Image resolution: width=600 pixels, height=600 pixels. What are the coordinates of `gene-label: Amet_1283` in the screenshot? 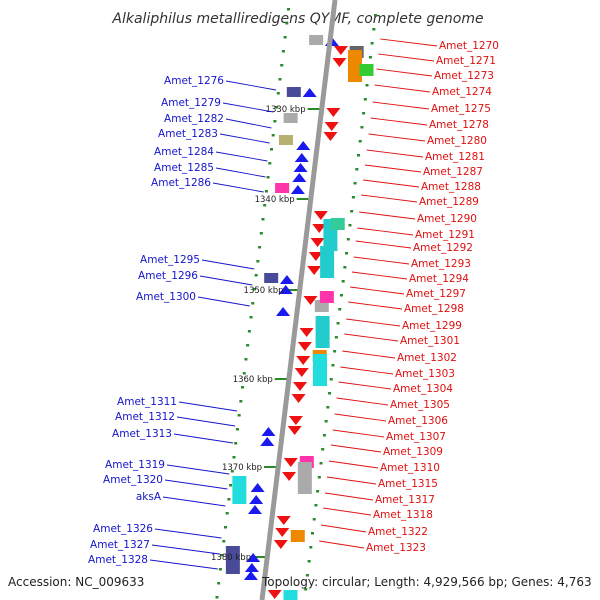 It's located at (188, 134).